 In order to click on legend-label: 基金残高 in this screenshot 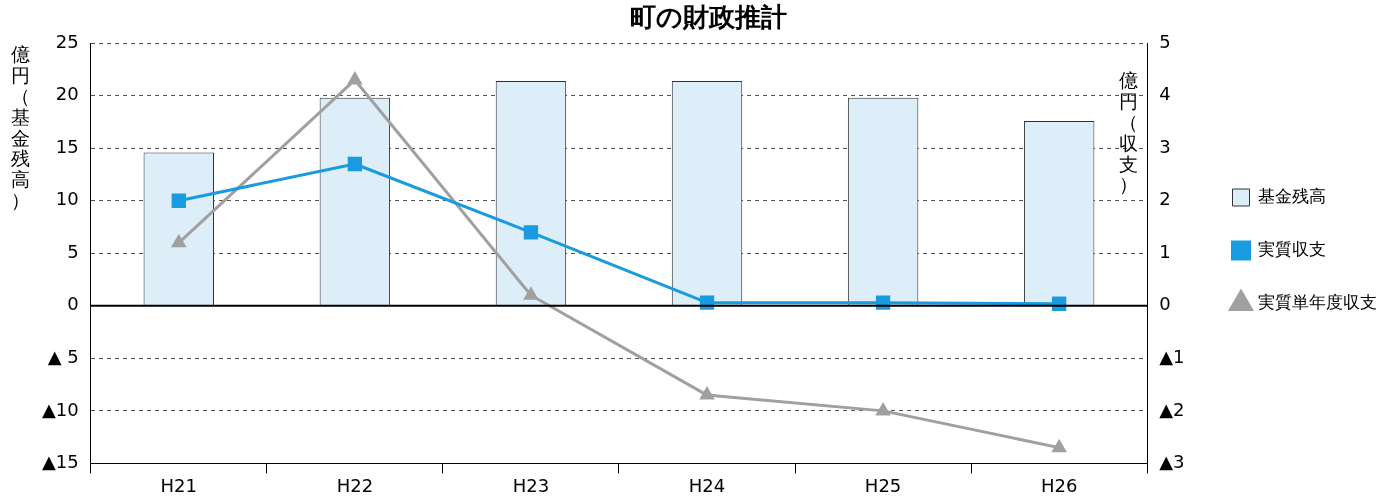, I will do `click(1292, 195)`.